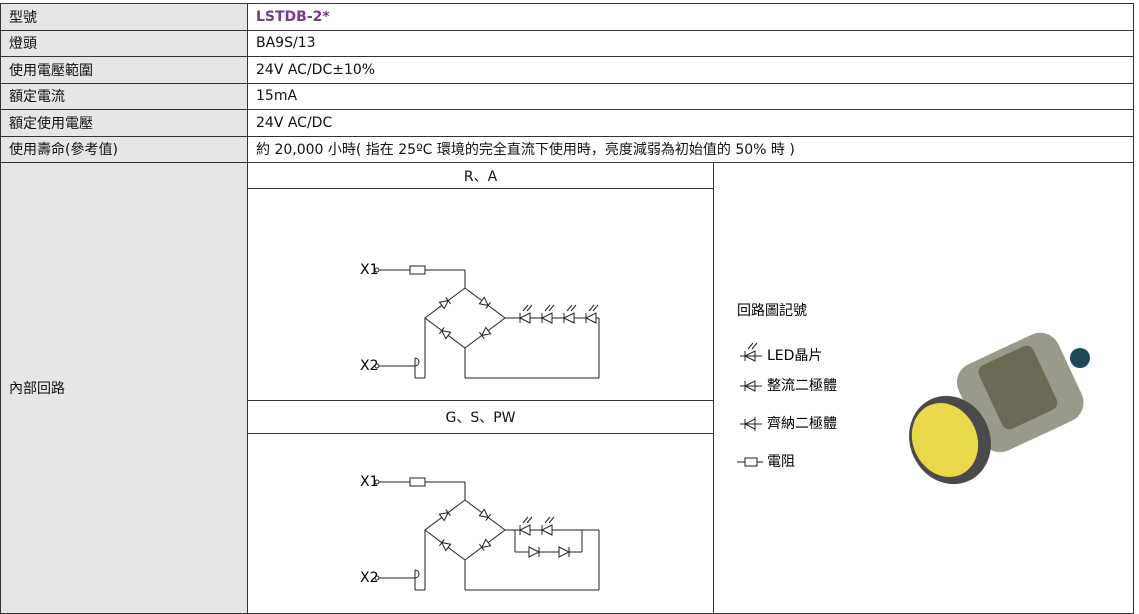 Image resolution: width=1139 pixels, height=614 pixels. What do you see at coordinates (772, 310) in the screenshot?
I see `legend-title: 回路圖記號` at bounding box center [772, 310].